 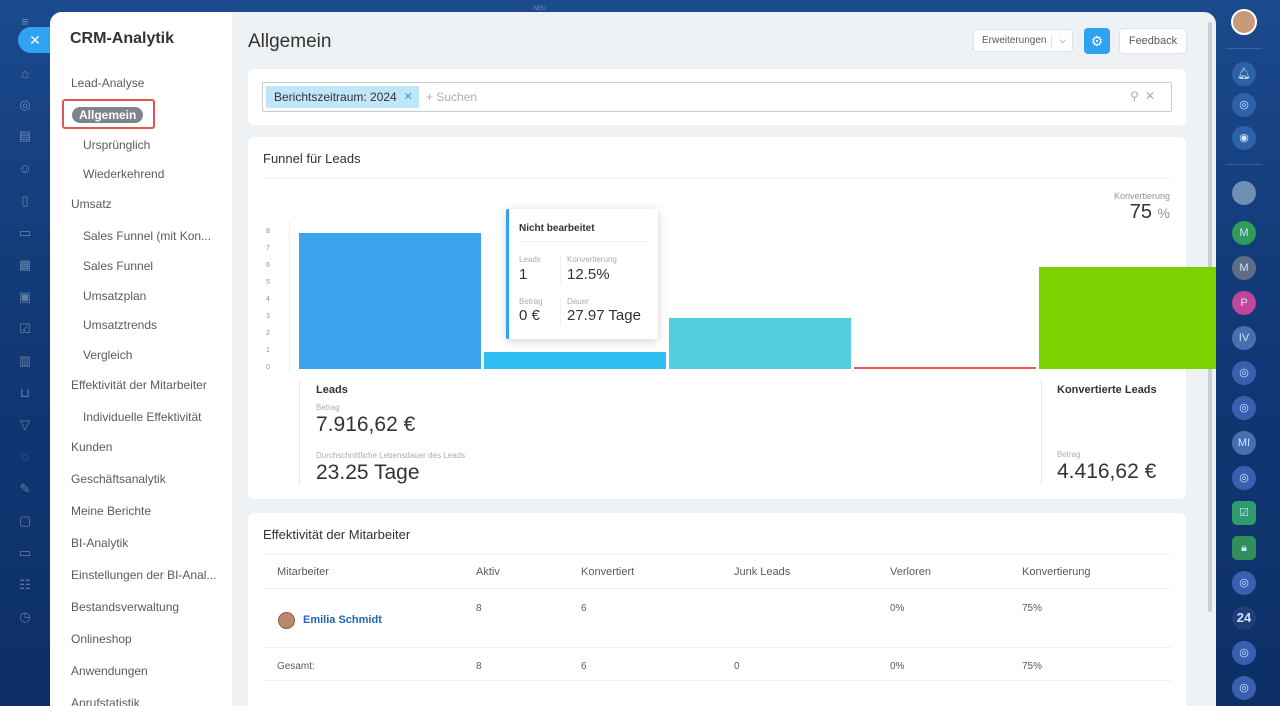 What do you see at coordinates (25, 232) in the screenshot?
I see `deals-icon: ▭` at bounding box center [25, 232].